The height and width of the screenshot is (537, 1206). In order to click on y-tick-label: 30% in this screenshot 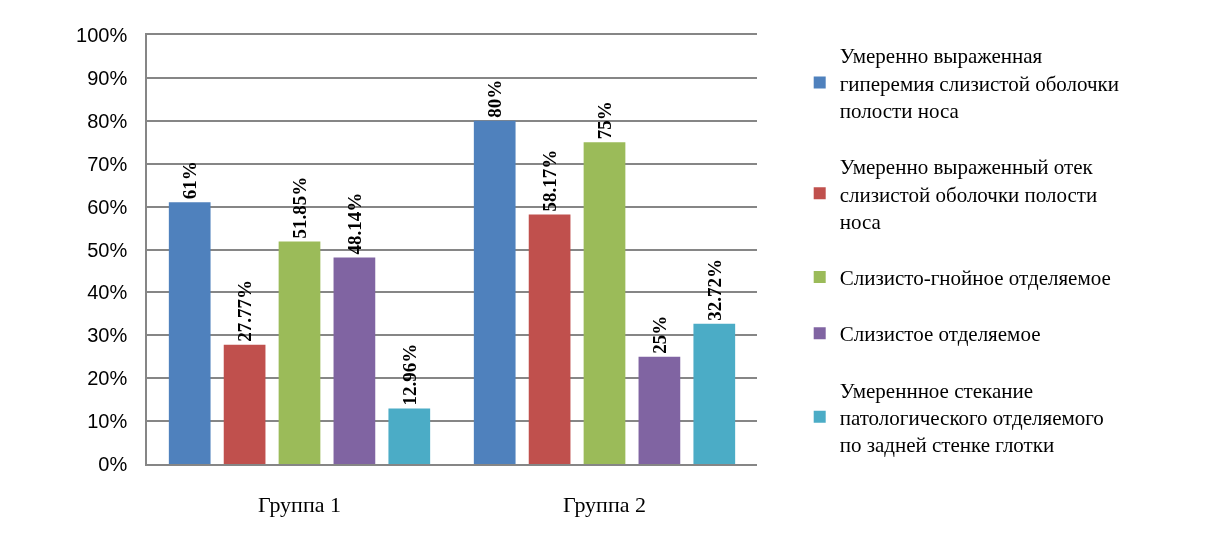, I will do `click(107, 335)`.